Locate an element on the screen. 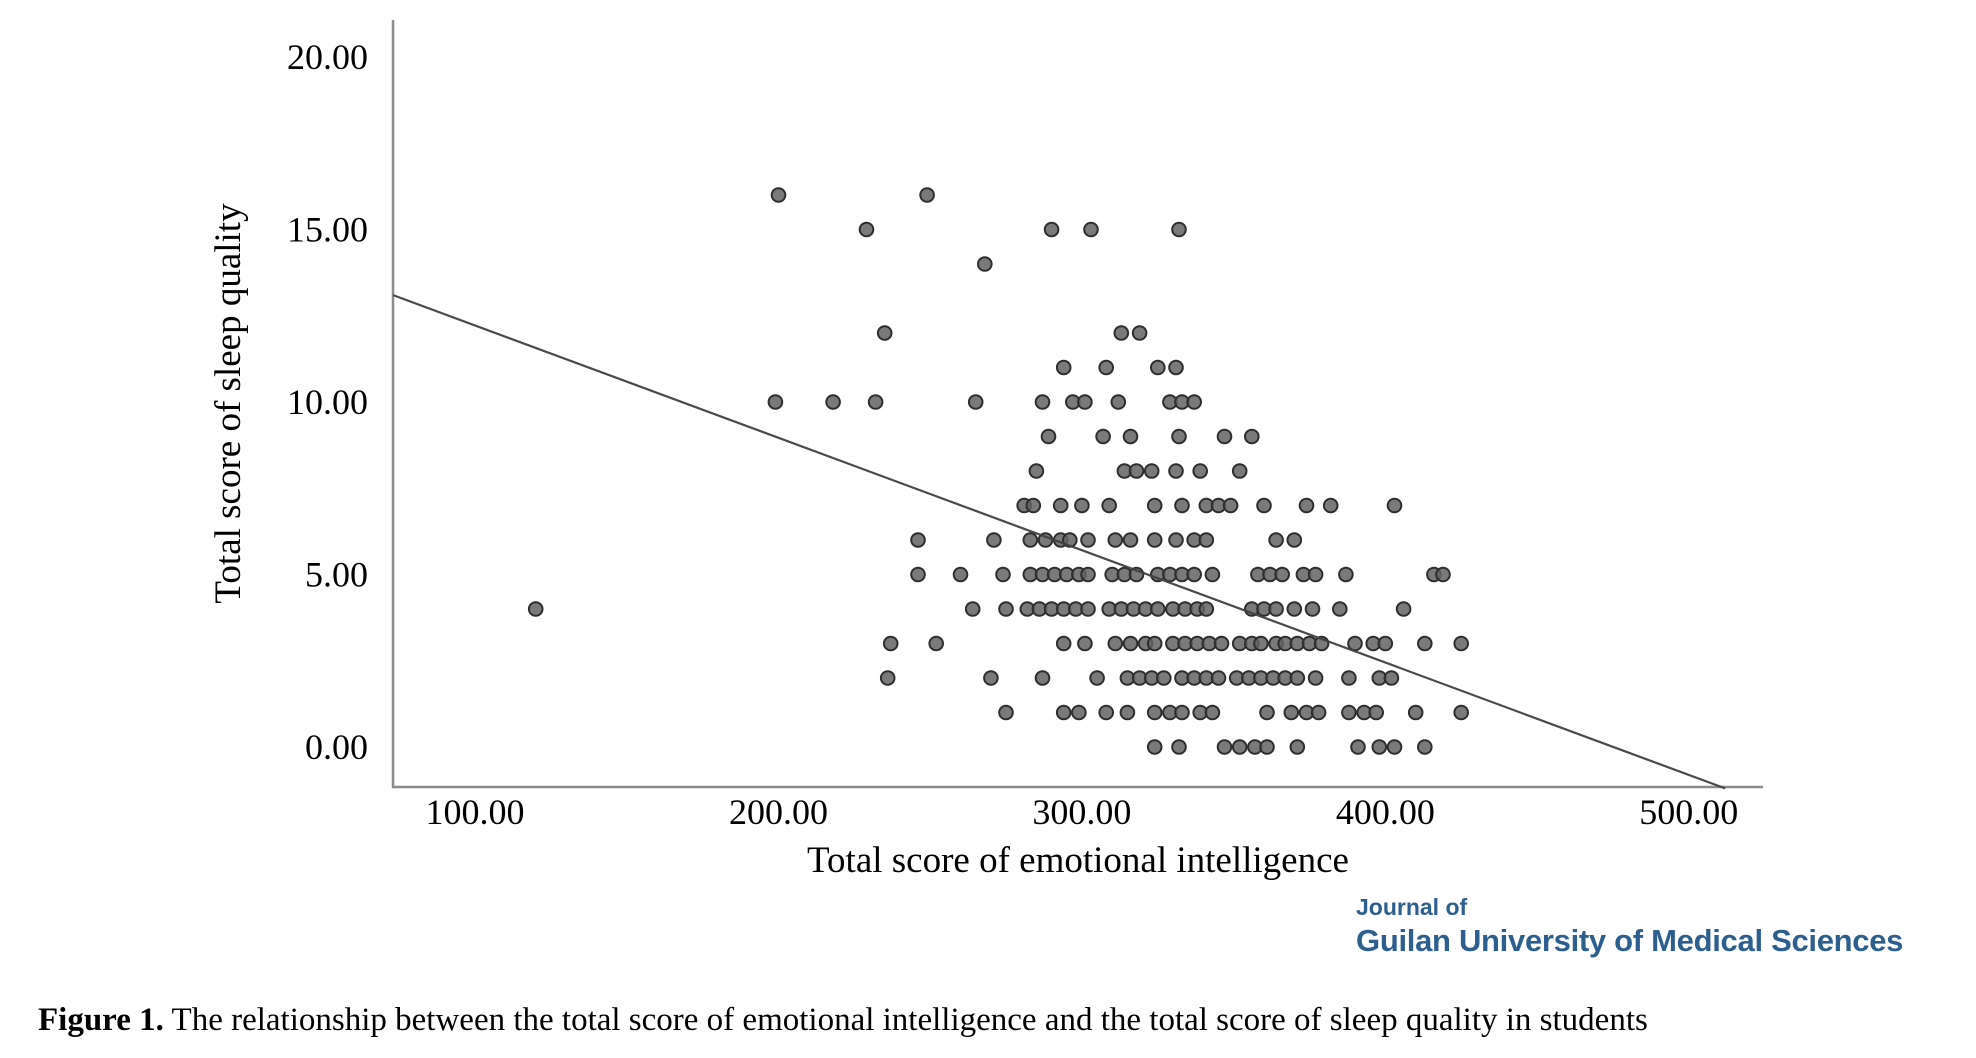 This screenshot has width=1976, height=1058. y-tick-label: 0.00 is located at coordinates (336, 747).